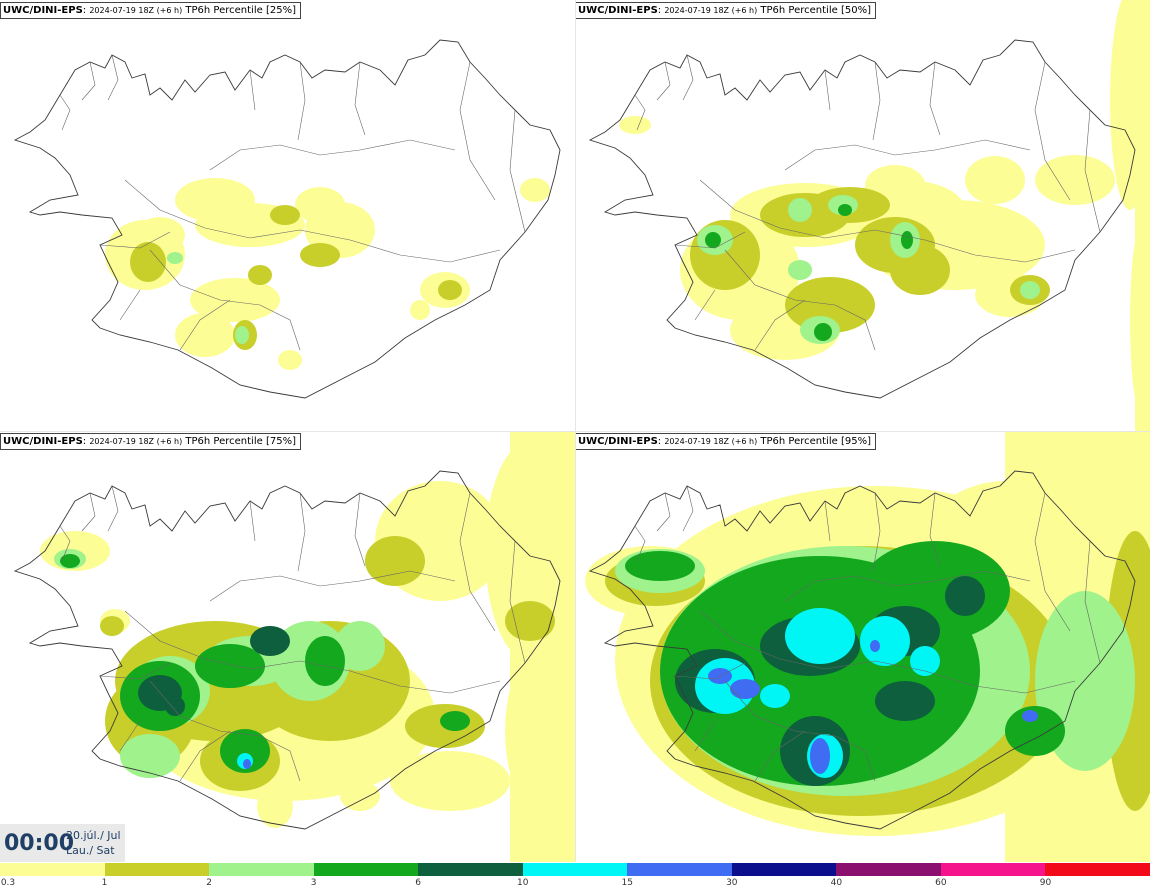  What do you see at coordinates (522, 883) in the screenshot?
I see `legend-tick-label: 10` at bounding box center [522, 883].